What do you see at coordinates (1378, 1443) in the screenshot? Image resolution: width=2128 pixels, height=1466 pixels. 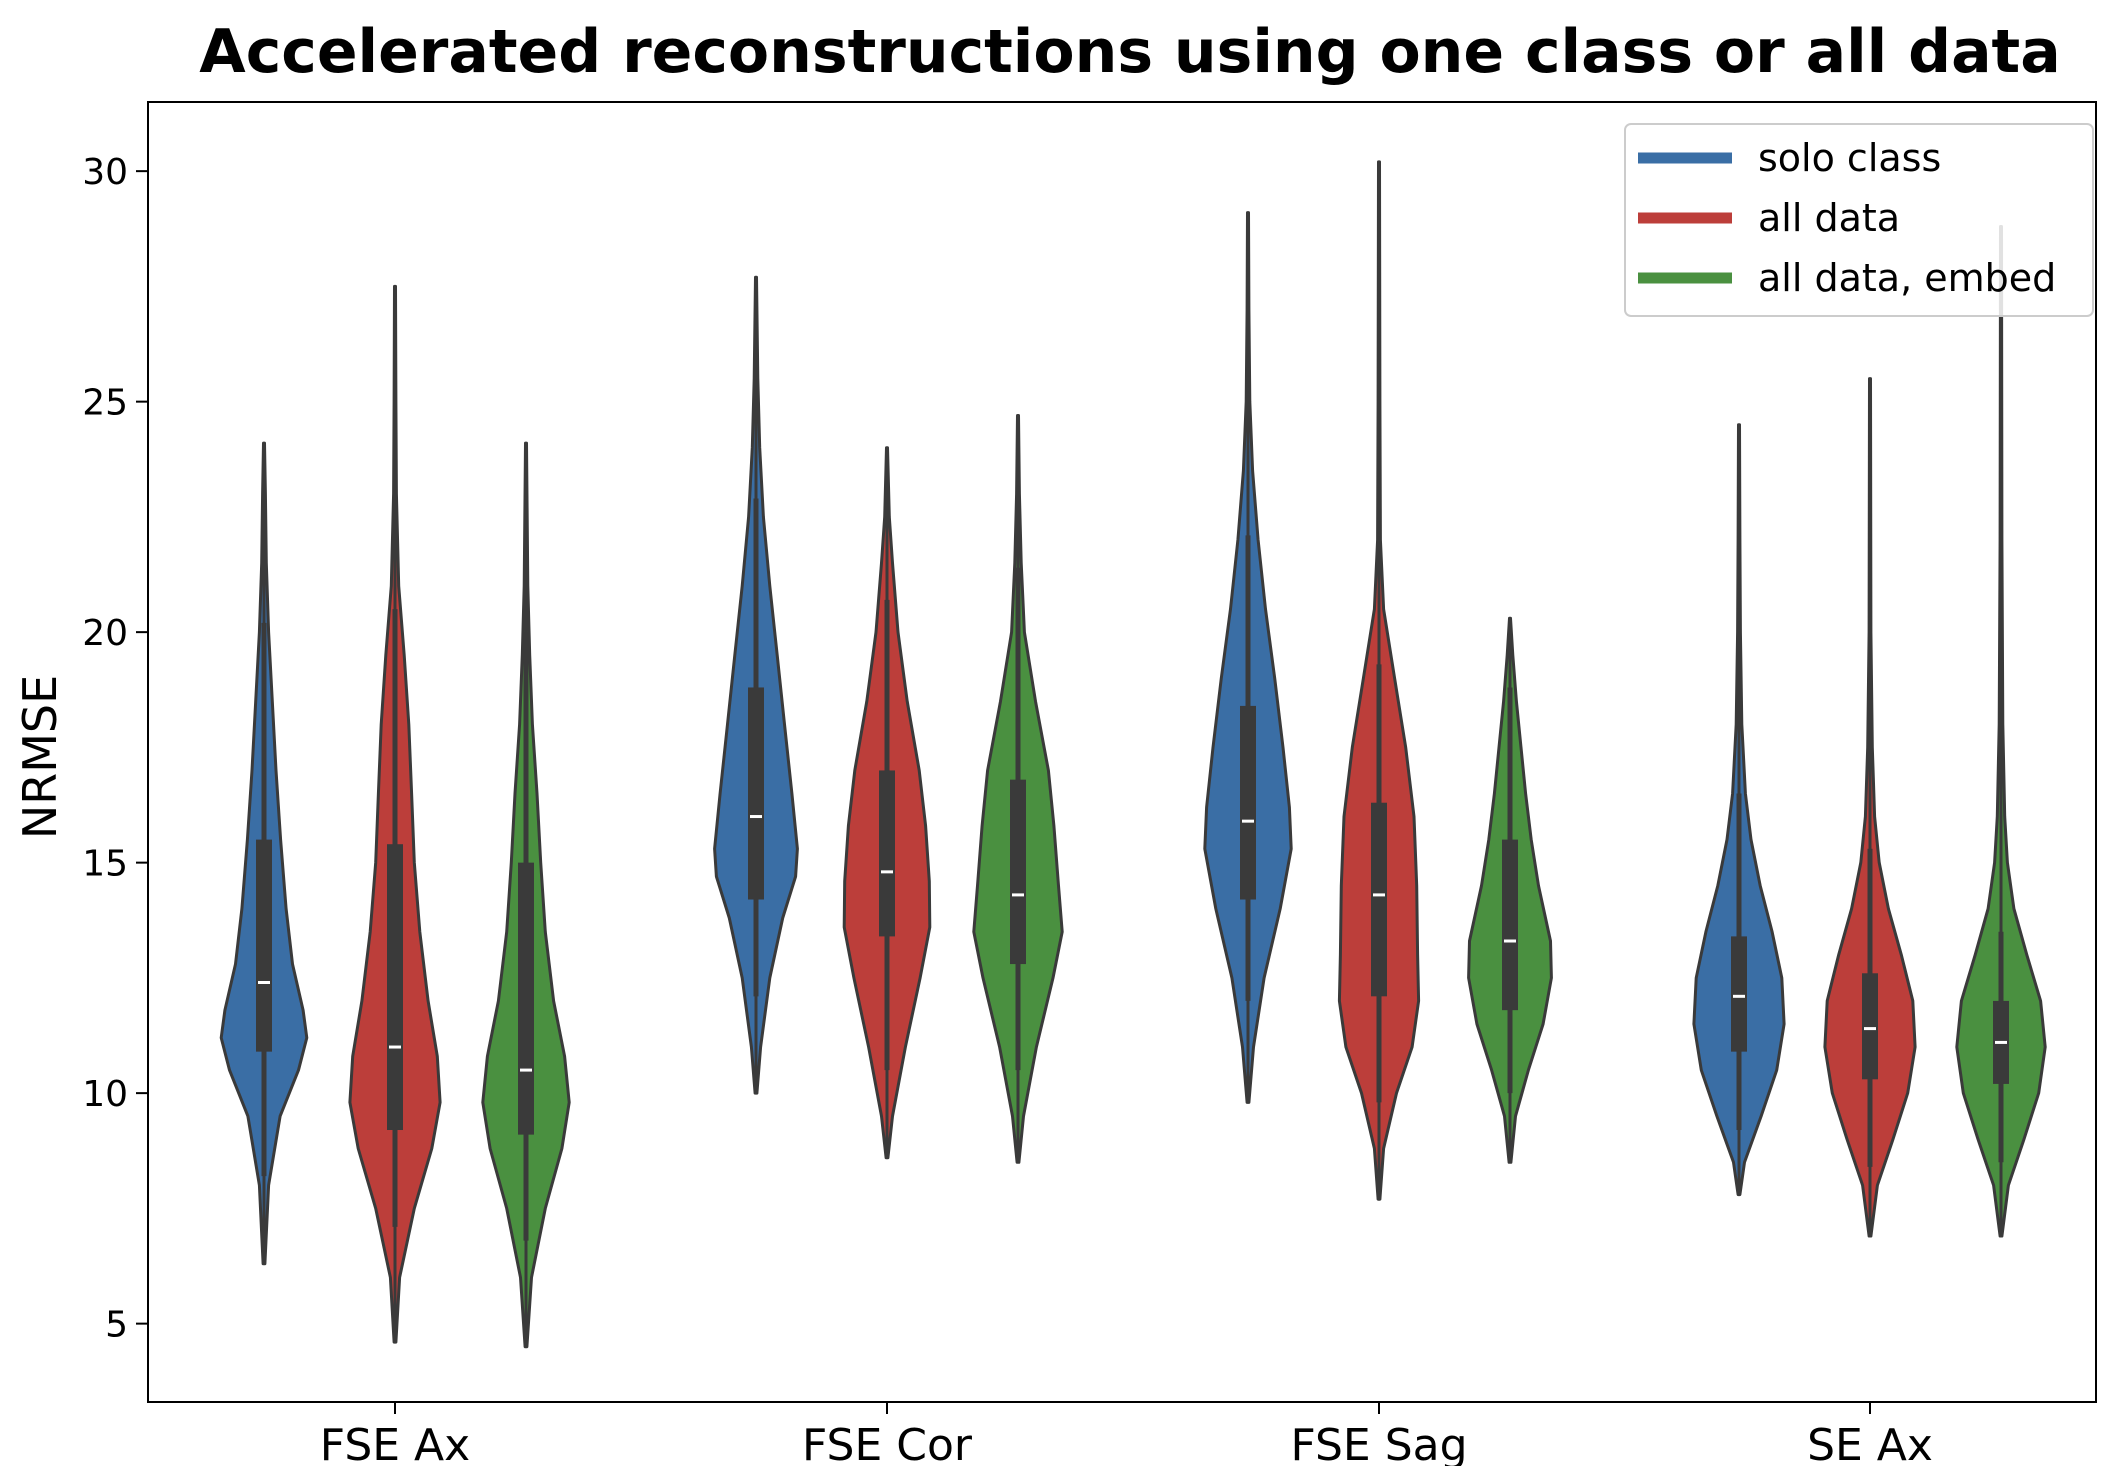 I see `x-tick-label: FSE Sag` at bounding box center [1378, 1443].